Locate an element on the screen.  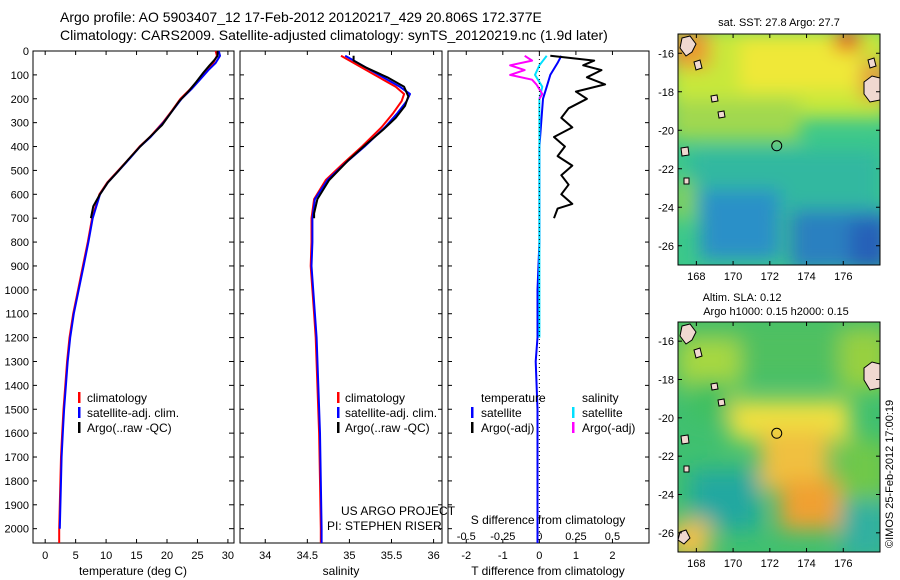
salinity-profiles is located at coordinates (360, 298).